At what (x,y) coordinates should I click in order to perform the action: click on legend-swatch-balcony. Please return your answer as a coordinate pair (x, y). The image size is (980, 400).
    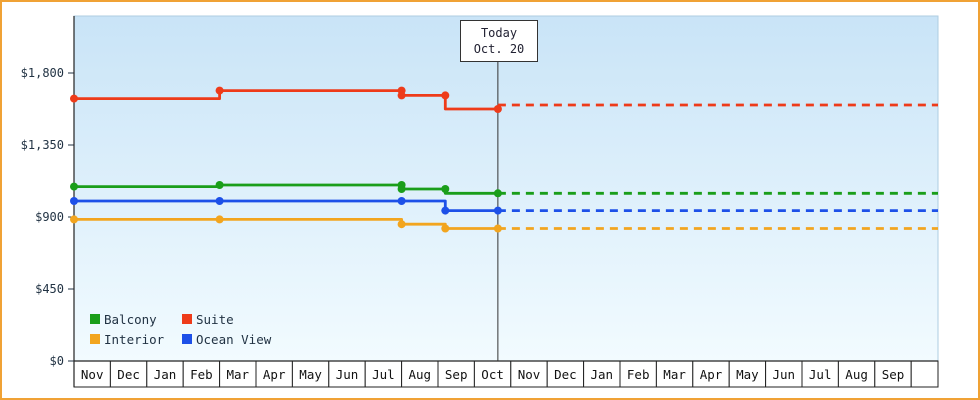
    Looking at the image, I should click on (95, 319).